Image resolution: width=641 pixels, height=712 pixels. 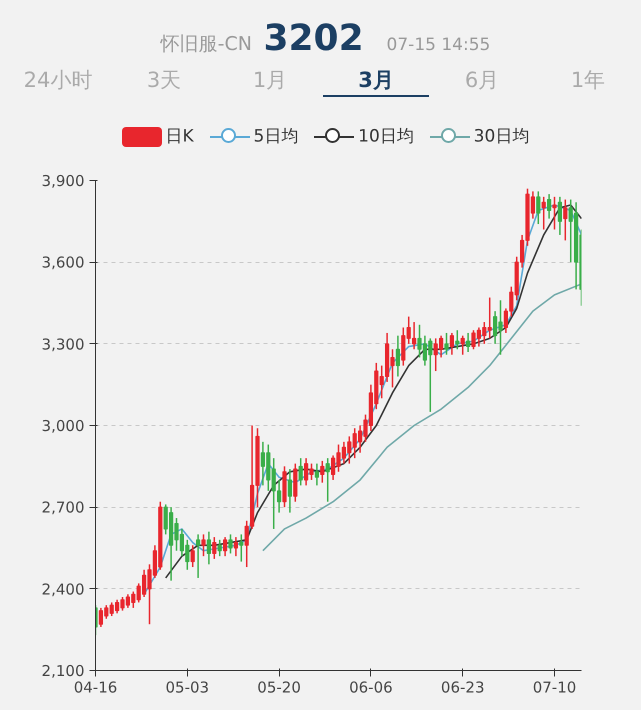 I want to click on x-tick-label: 04-16, so click(x=96, y=687).